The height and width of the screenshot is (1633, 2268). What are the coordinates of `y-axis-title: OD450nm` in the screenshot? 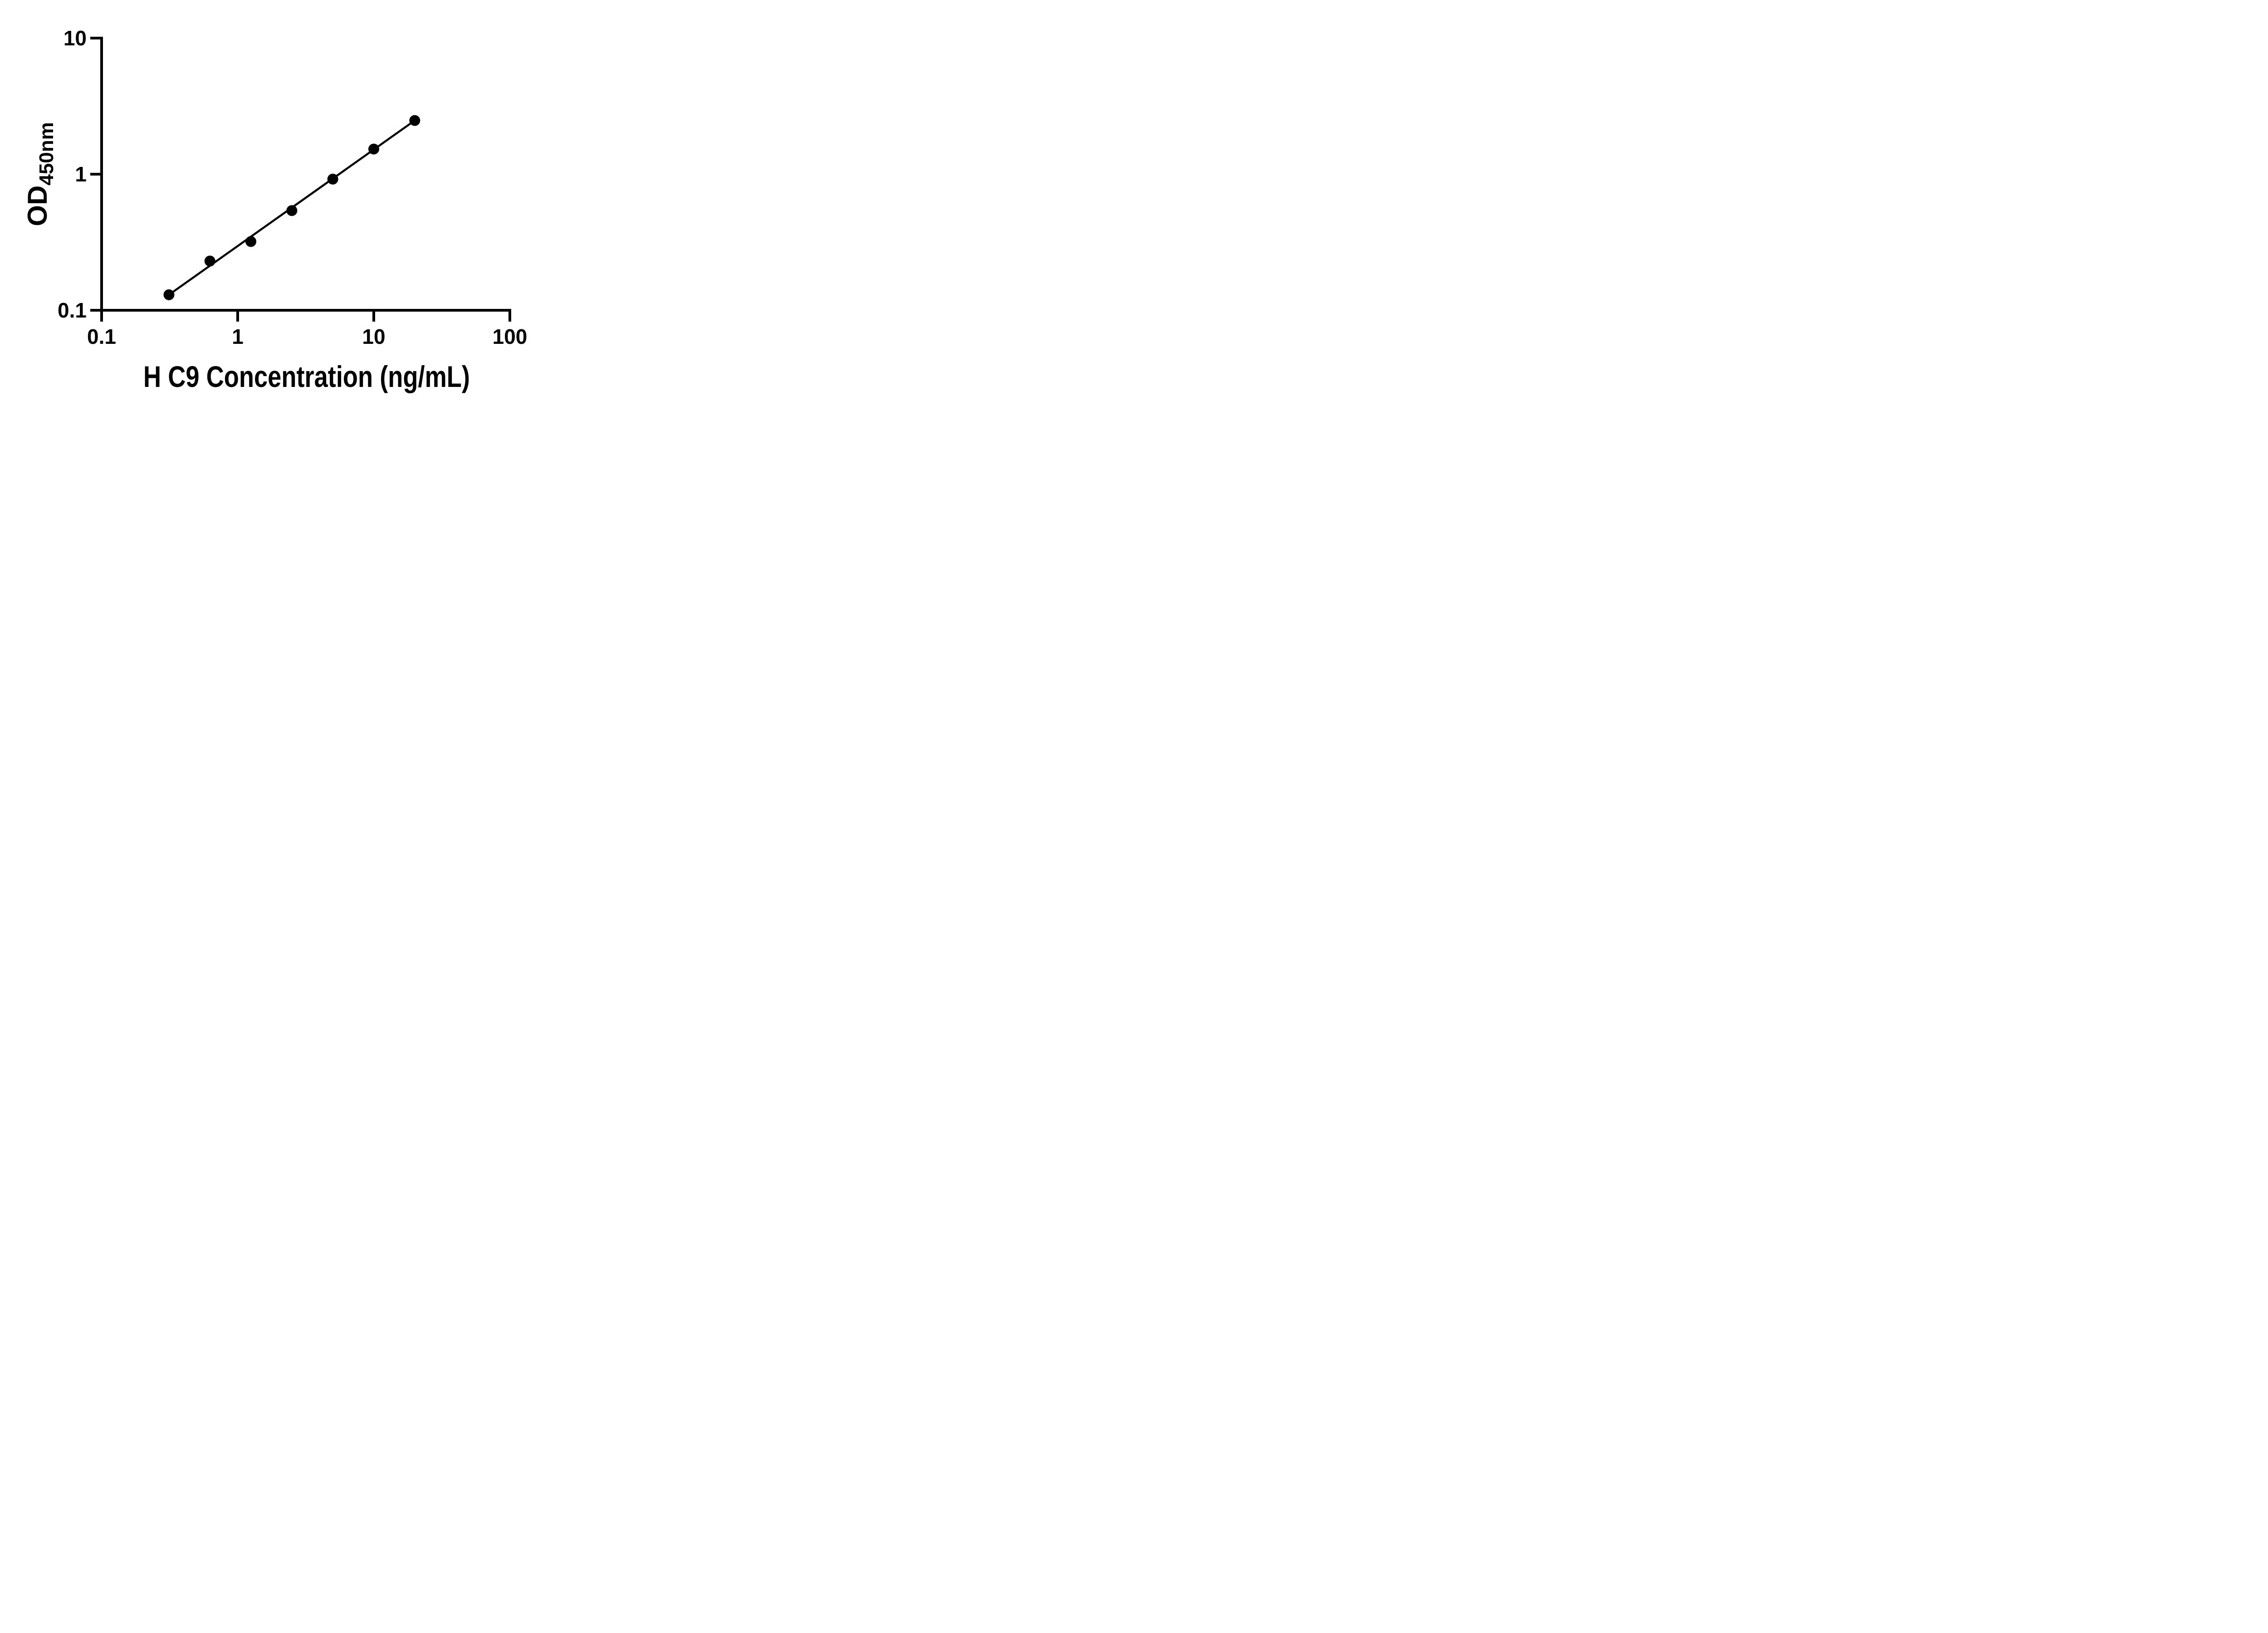 It's located at (40, 174).